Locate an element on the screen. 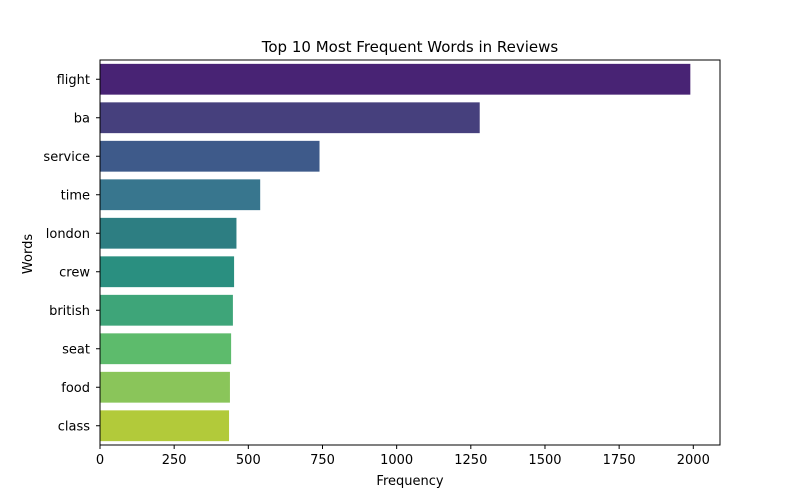 The height and width of the screenshot is (500, 800). bar-london is located at coordinates (168, 233).